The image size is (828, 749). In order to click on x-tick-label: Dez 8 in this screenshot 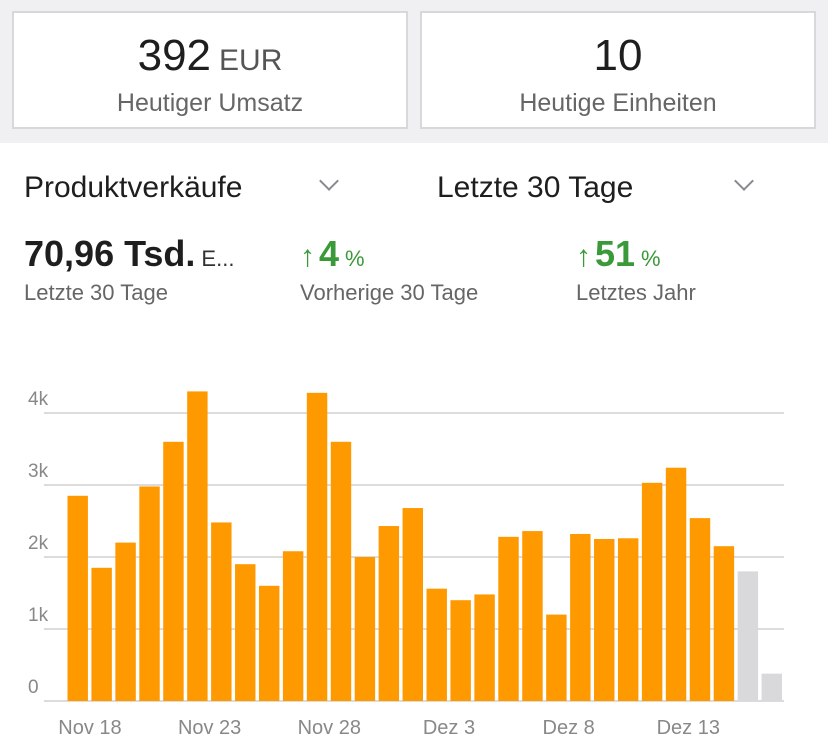, I will do `click(569, 728)`.